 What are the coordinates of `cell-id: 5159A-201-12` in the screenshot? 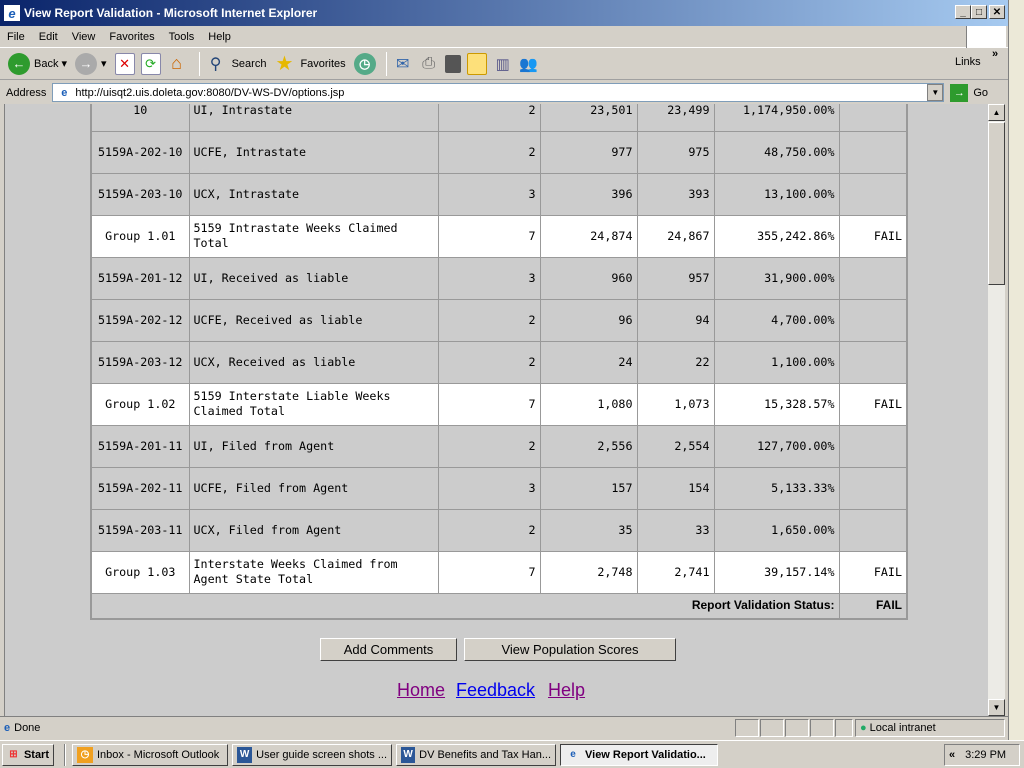 It's located at (140, 278).